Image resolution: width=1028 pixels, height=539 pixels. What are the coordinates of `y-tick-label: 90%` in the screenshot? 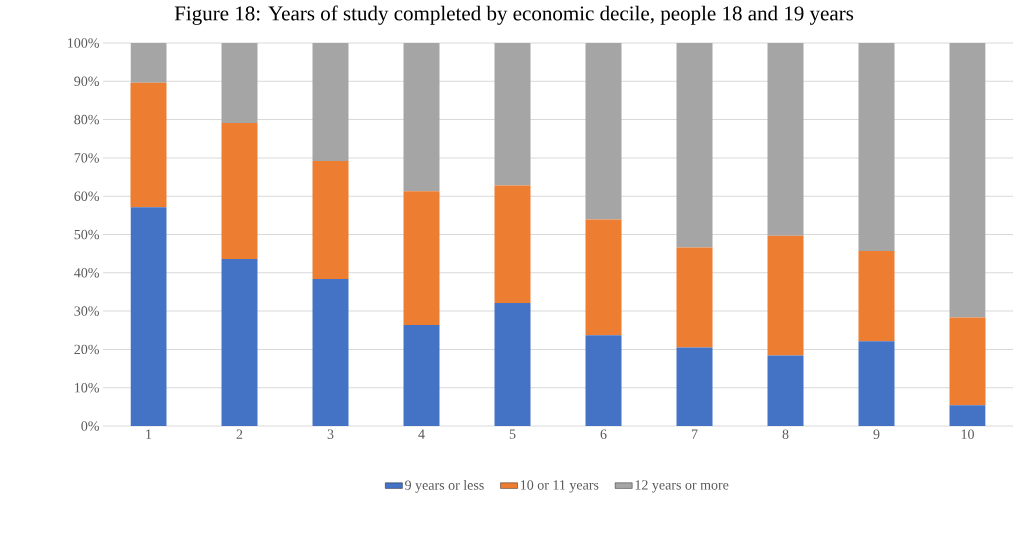 It's located at (86, 81).